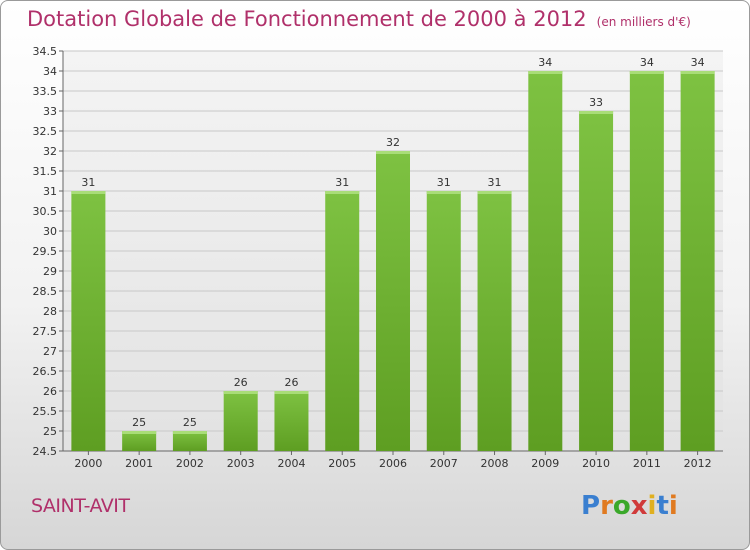 The width and height of the screenshot is (750, 550). What do you see at coordinates (342, 321) in the screenshot?
I see `bar-2005` at bounding box center [342, 321].